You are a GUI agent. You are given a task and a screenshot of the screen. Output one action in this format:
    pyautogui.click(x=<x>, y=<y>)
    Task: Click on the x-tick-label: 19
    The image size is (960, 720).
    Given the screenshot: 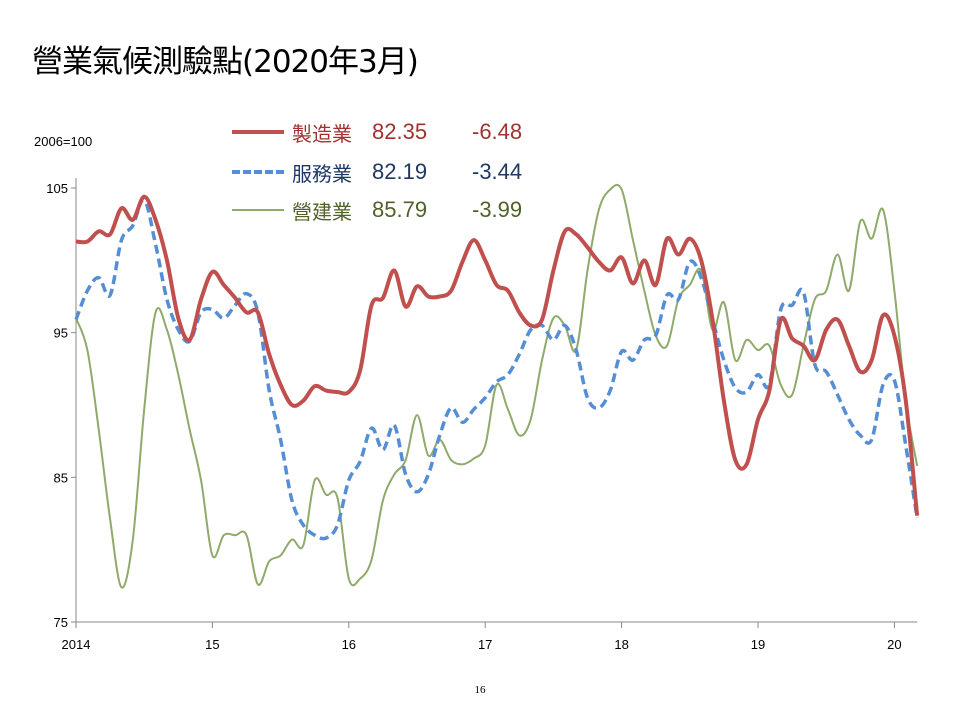 What is the action you would take?
    pyautogui.click(x=758, y=644)
    